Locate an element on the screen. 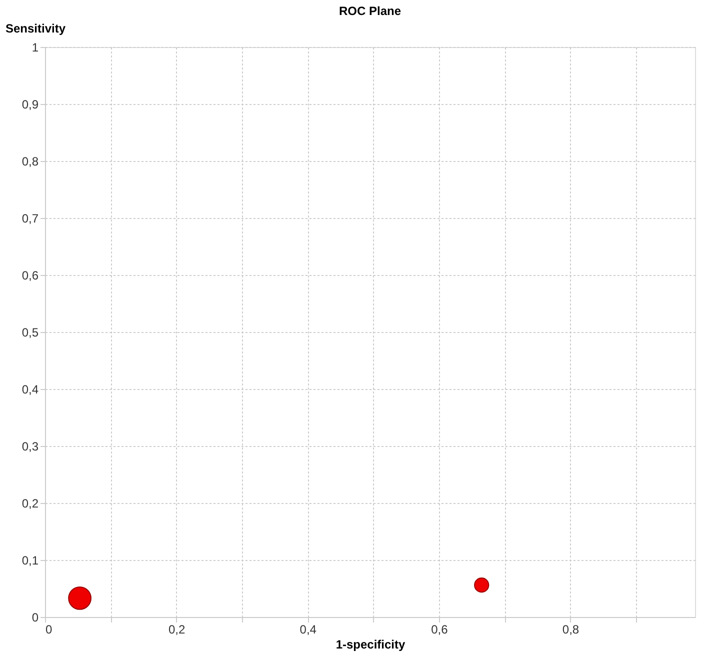 The height and width of the screenshot is (658, 704). y-tick-label: 1 is located at coordinates (35, 47).